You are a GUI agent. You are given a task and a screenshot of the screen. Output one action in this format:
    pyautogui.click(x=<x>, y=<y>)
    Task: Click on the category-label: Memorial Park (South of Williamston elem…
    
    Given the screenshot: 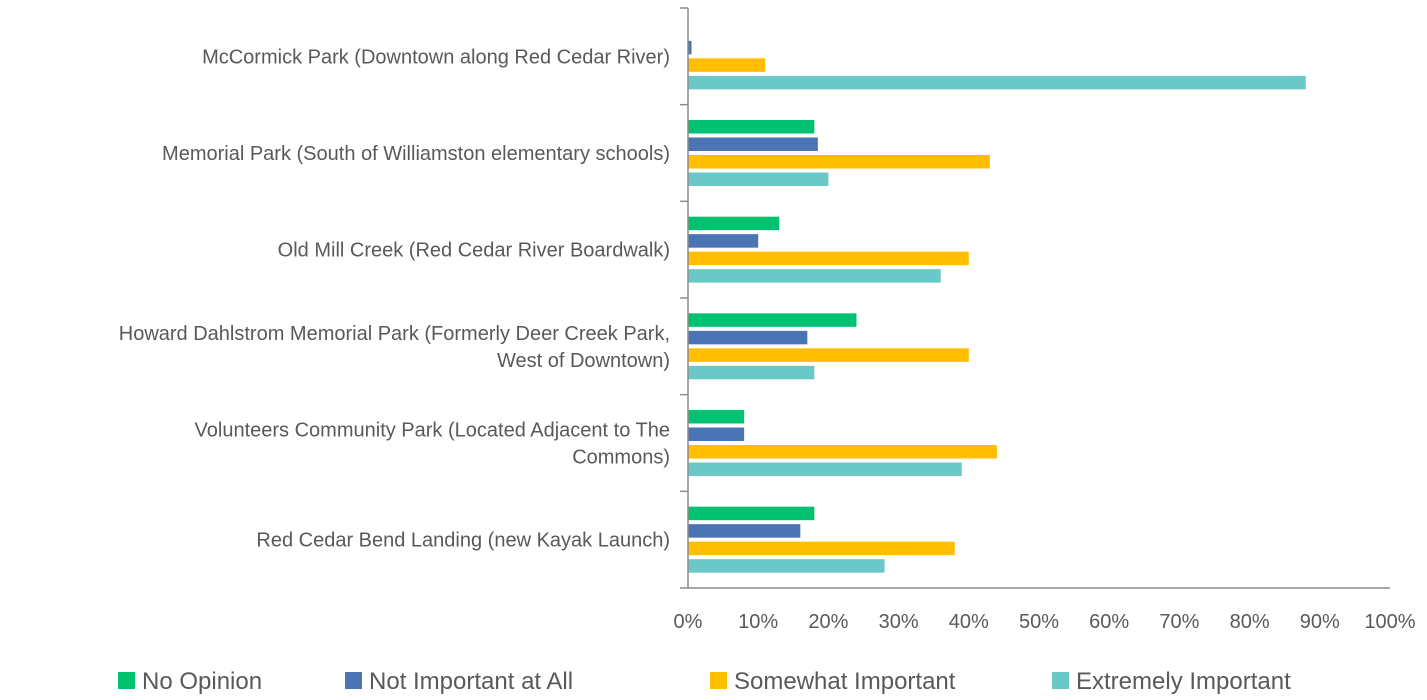 What is the action you would take?
    pyautogui.click(x=416, y=154)
    